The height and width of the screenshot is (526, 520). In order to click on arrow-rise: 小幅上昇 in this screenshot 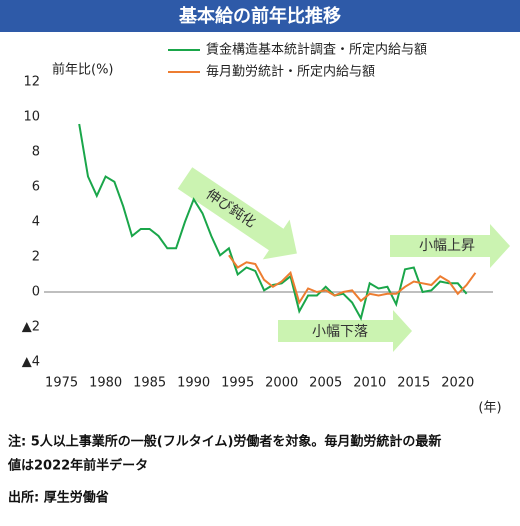, I will do `click(450, 246)`.